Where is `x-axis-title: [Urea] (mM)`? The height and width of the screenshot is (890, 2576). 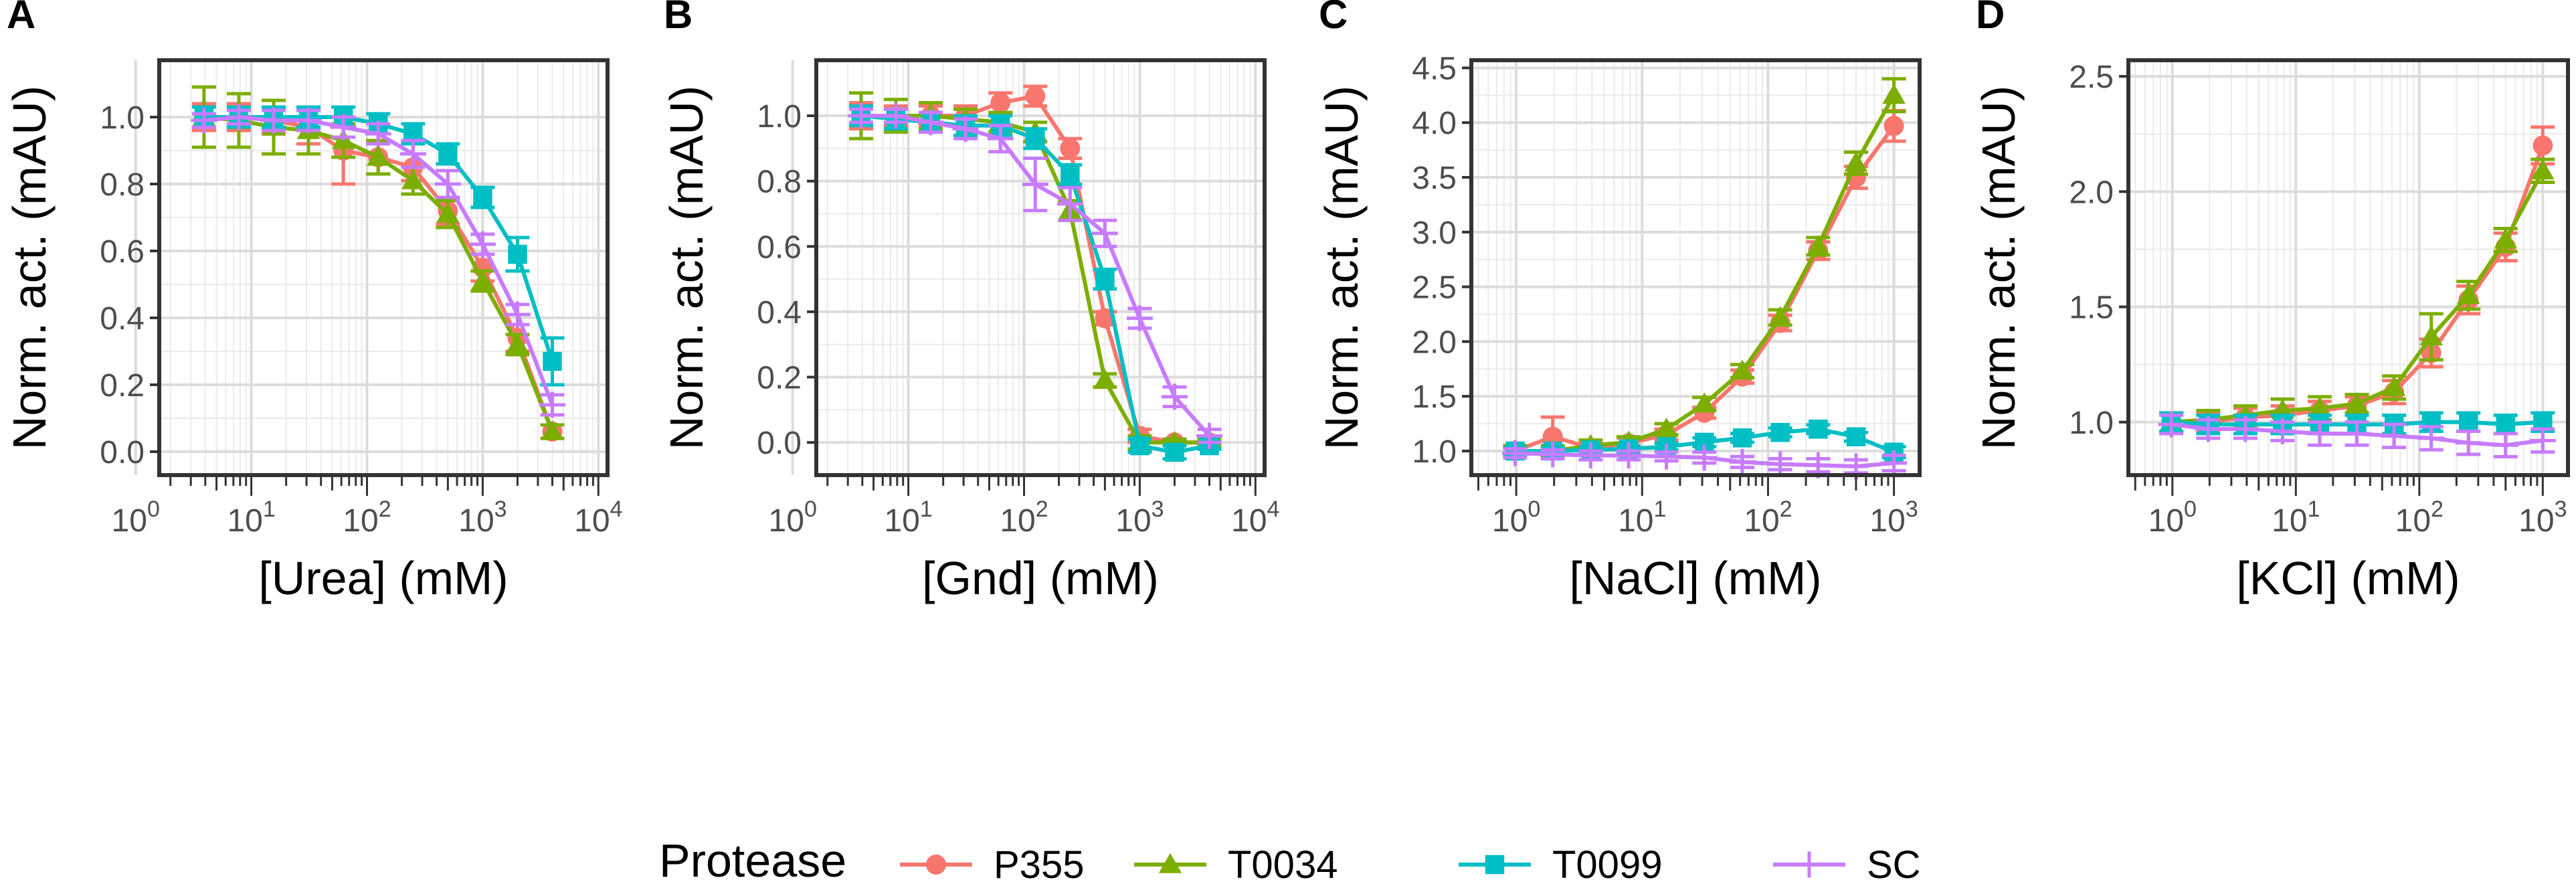
x-axis-title: [Urea] (mM) is located at coordinates (383, 578).